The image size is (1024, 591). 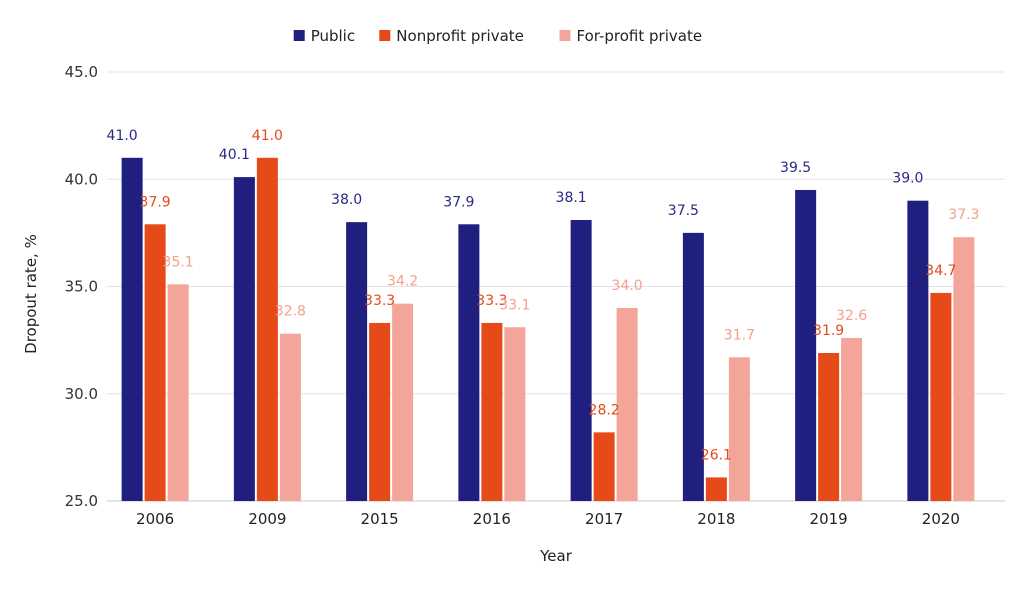 I want to click on legend-item-public: Public, so click(x=324, y=36).